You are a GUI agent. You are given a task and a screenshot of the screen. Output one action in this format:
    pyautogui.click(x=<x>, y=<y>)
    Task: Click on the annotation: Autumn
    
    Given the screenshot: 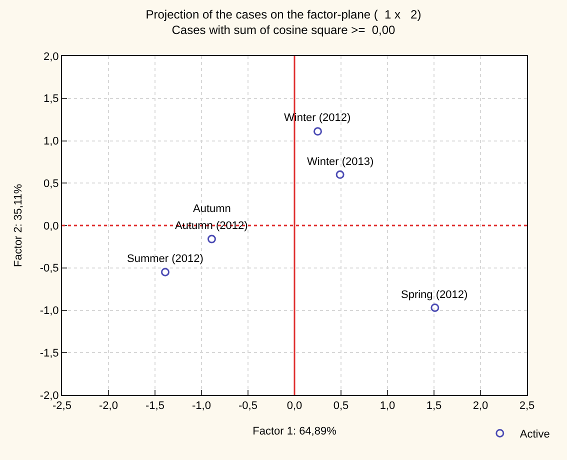 What is the action you would take?
    pyautogui.click(x=212, y=209)
    